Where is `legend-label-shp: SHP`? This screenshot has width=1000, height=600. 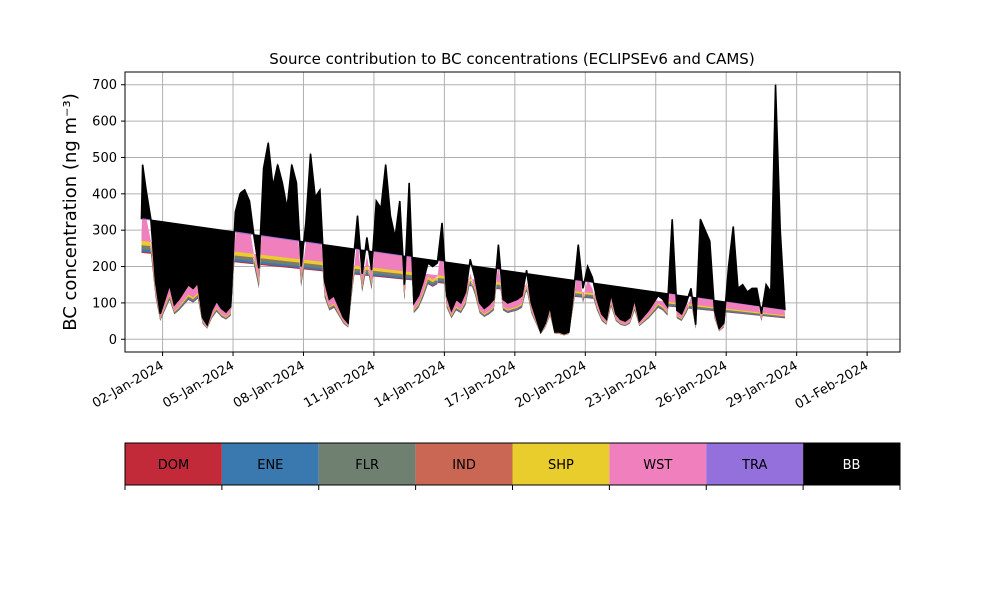 legend-label-shp: SHP is located at coordinates (561, 465).